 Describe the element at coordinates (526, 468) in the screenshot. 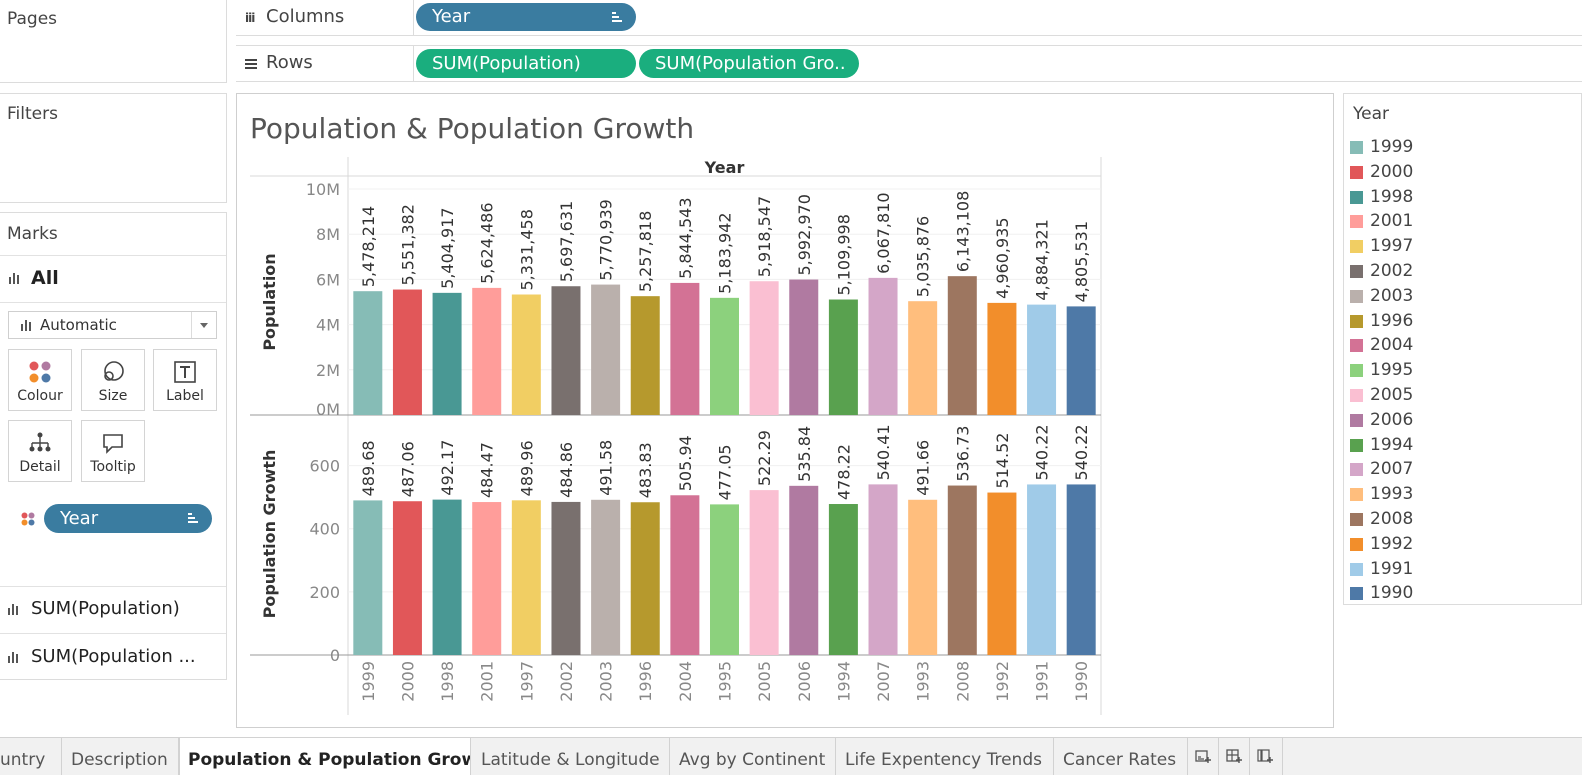

I see `data-label: 489.96` at that location.